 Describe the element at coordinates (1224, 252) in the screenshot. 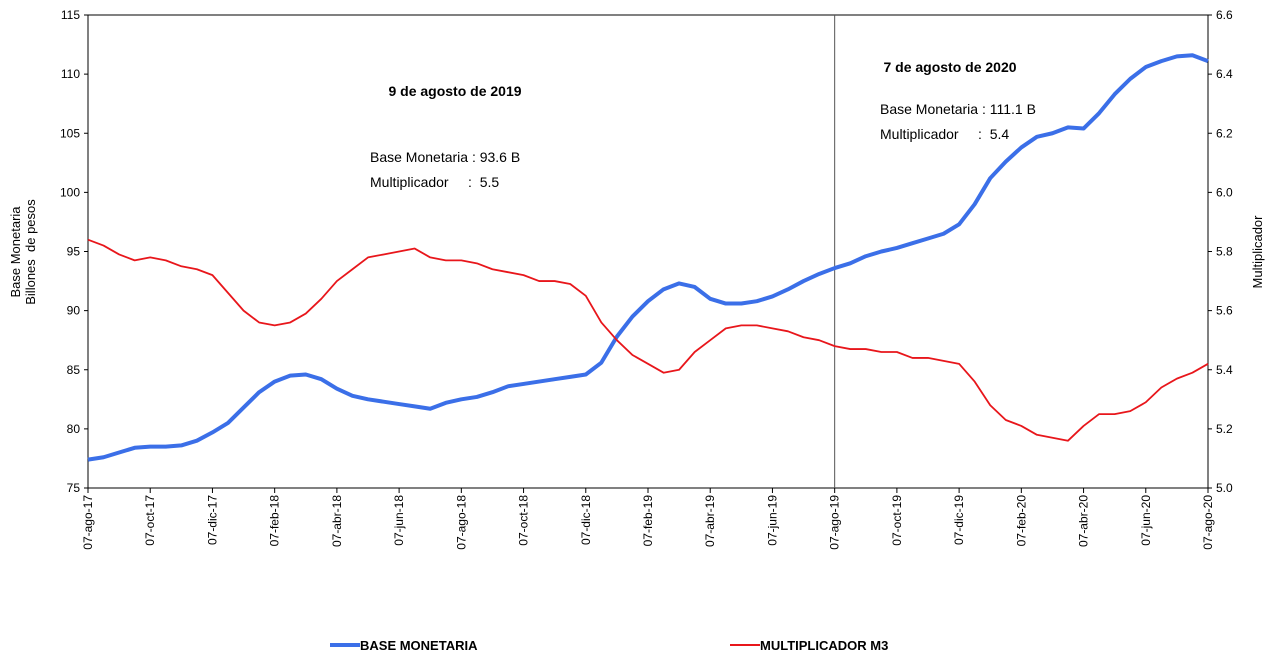

I see `y2-tick-label: 5.8` at that location.